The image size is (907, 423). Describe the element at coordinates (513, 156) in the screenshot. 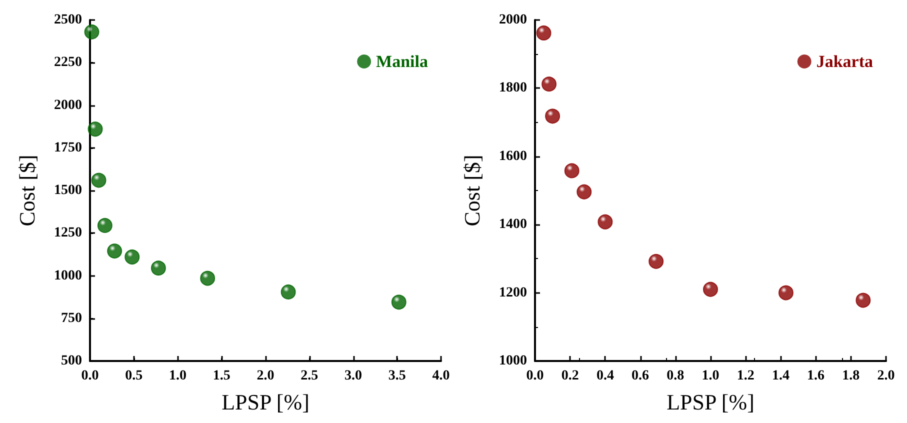

I see `y-tick-label: 1600` at that location.